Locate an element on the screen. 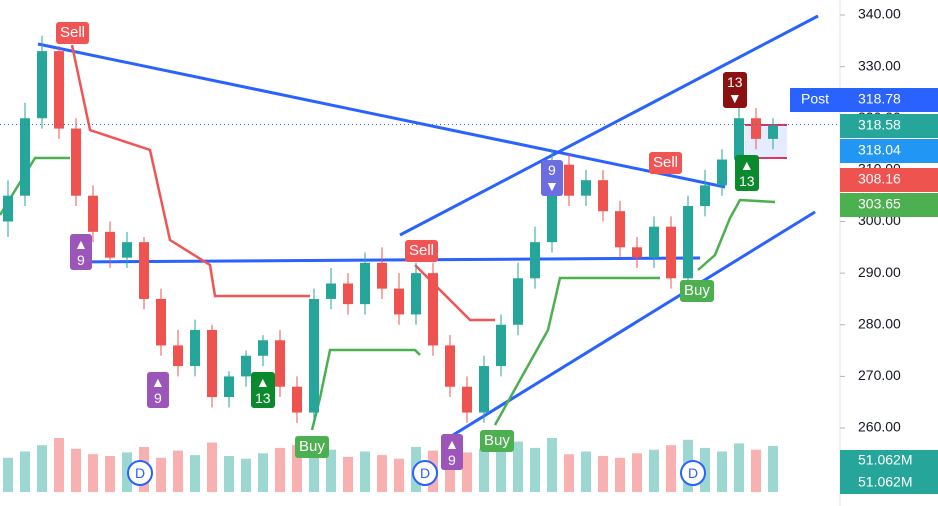 The height and width of the screenshot is (506, 938). post-box is located at coordinates (815, 100).